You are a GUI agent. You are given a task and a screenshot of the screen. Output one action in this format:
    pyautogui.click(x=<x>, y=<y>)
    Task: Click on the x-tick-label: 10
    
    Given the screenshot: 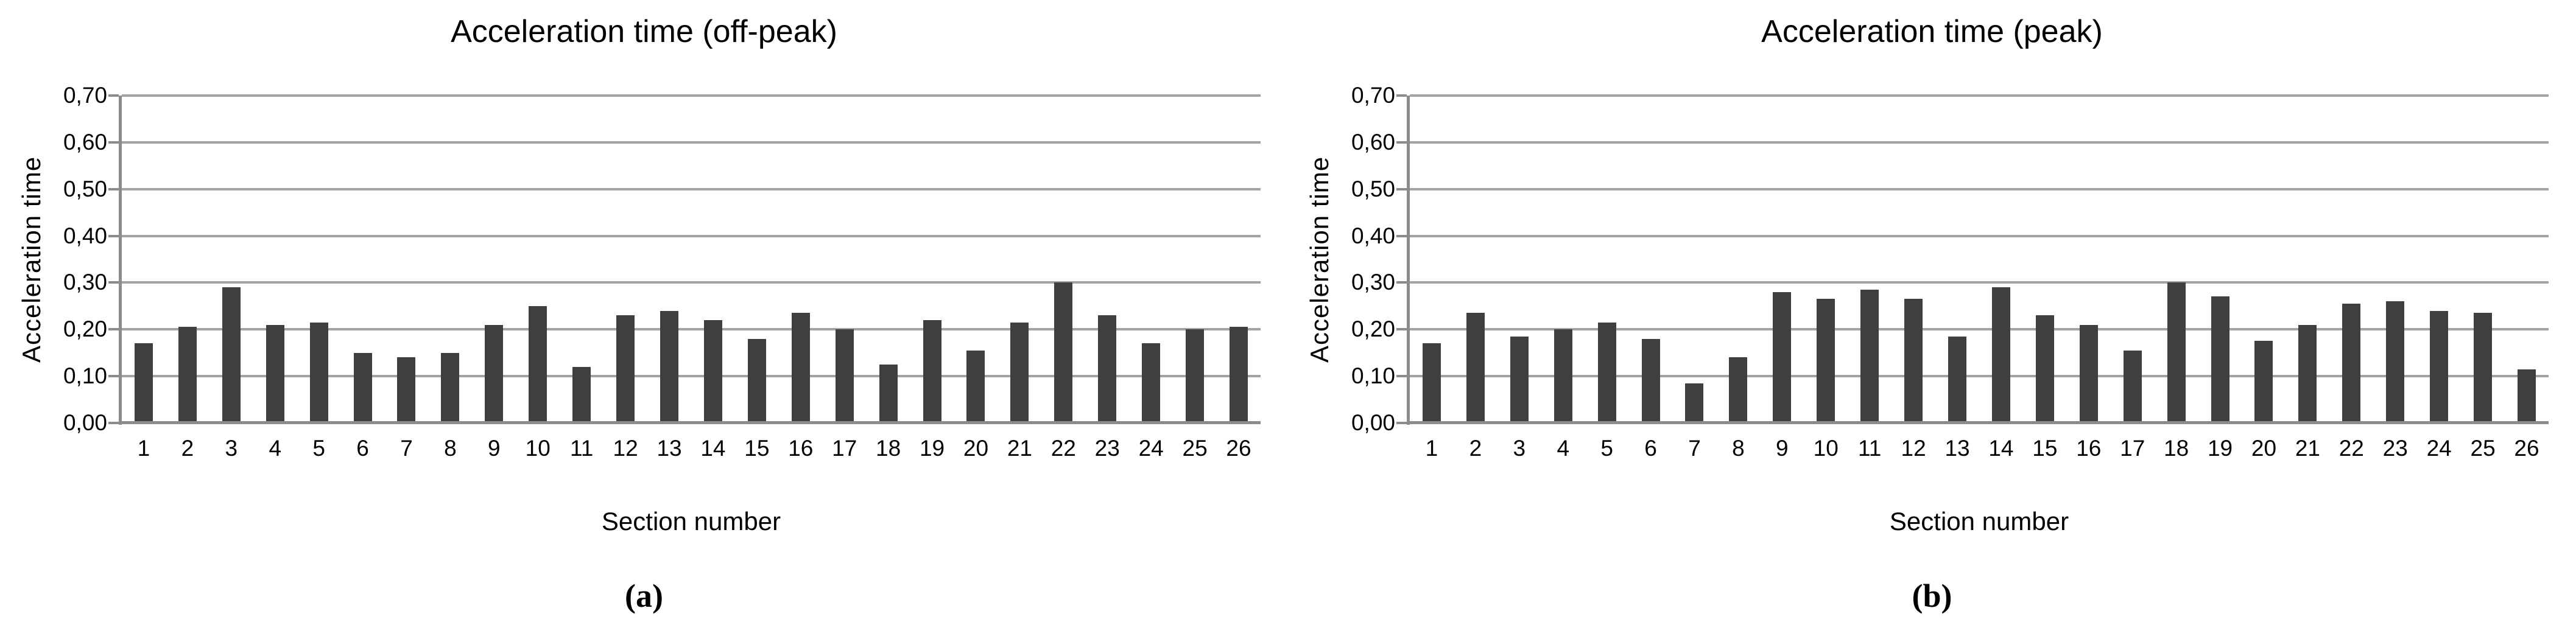 What is the action you would take?
    pyautogui.click(x=1826, y=448)
    